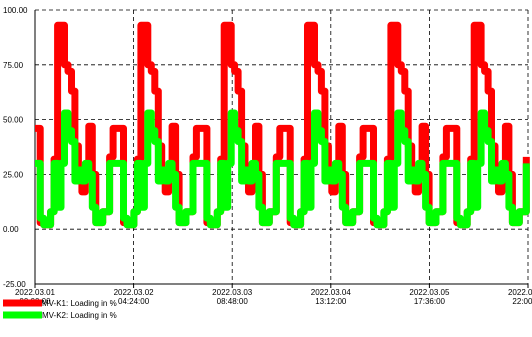 Image resolution: width=532 pixels, height=337 pixels. I want to click on legend: MV-K1: Loading in % MV-K2: Loading in %, so click(60, 309).